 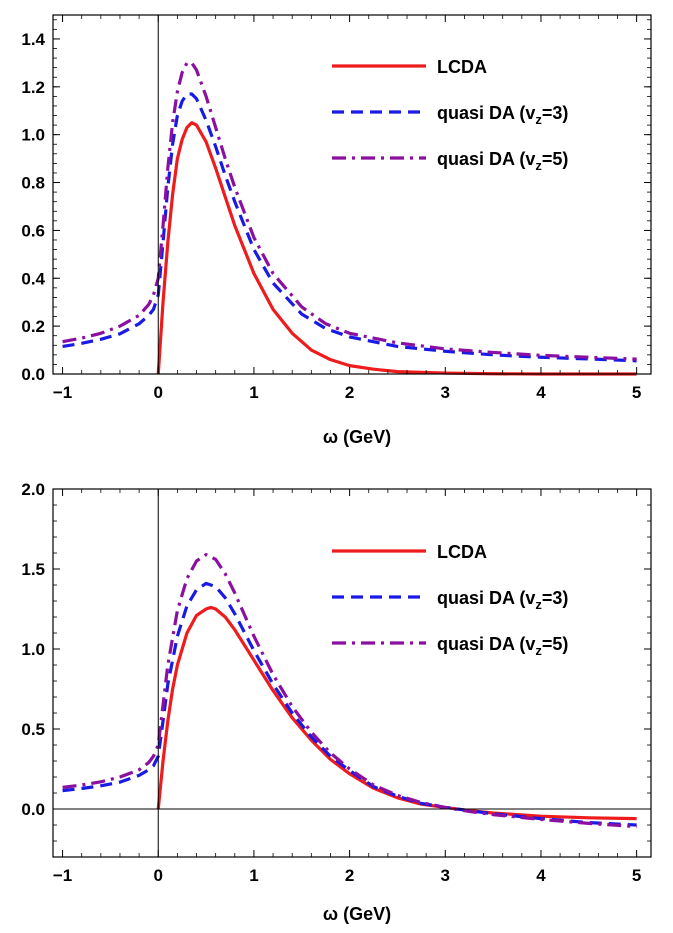 What do you see at coordinates (33, 326) in the screenshot?
I see `y-tick-label: 0.2` at bounding box center [33, 326].